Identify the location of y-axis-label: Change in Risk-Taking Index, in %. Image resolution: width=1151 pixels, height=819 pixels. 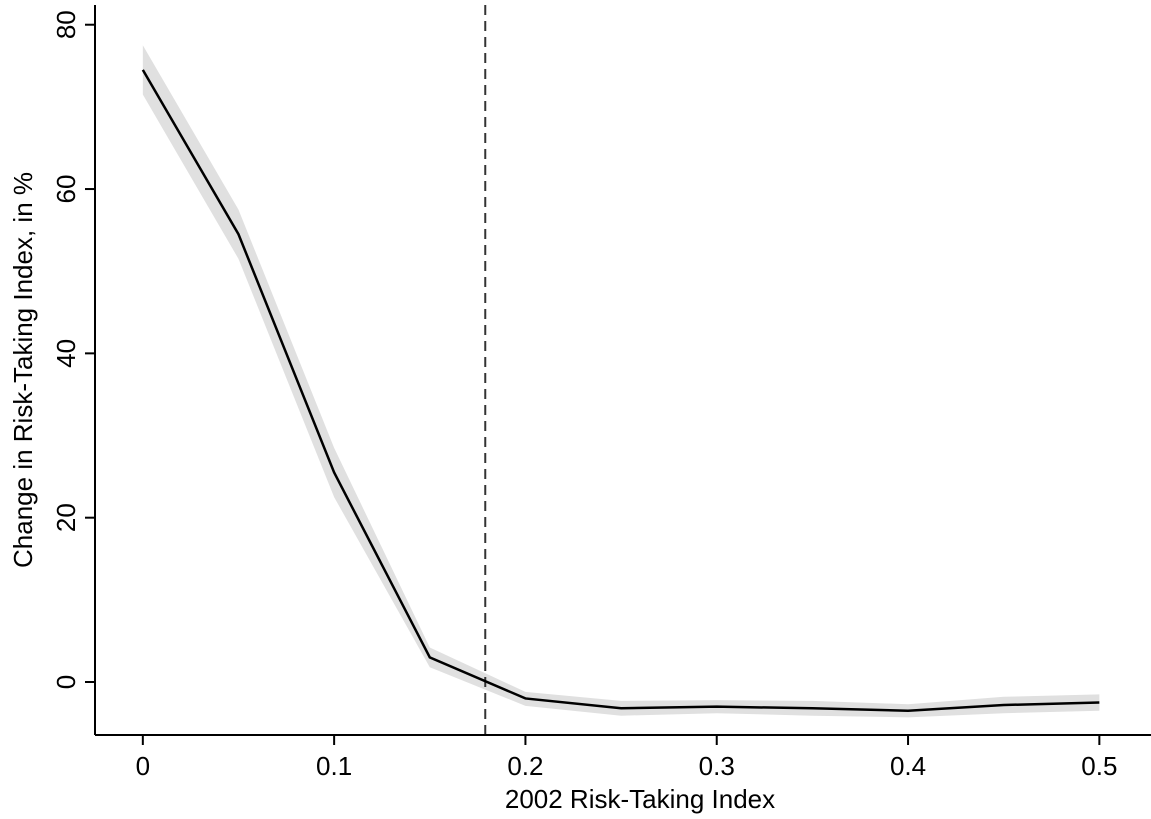
(23, 370).